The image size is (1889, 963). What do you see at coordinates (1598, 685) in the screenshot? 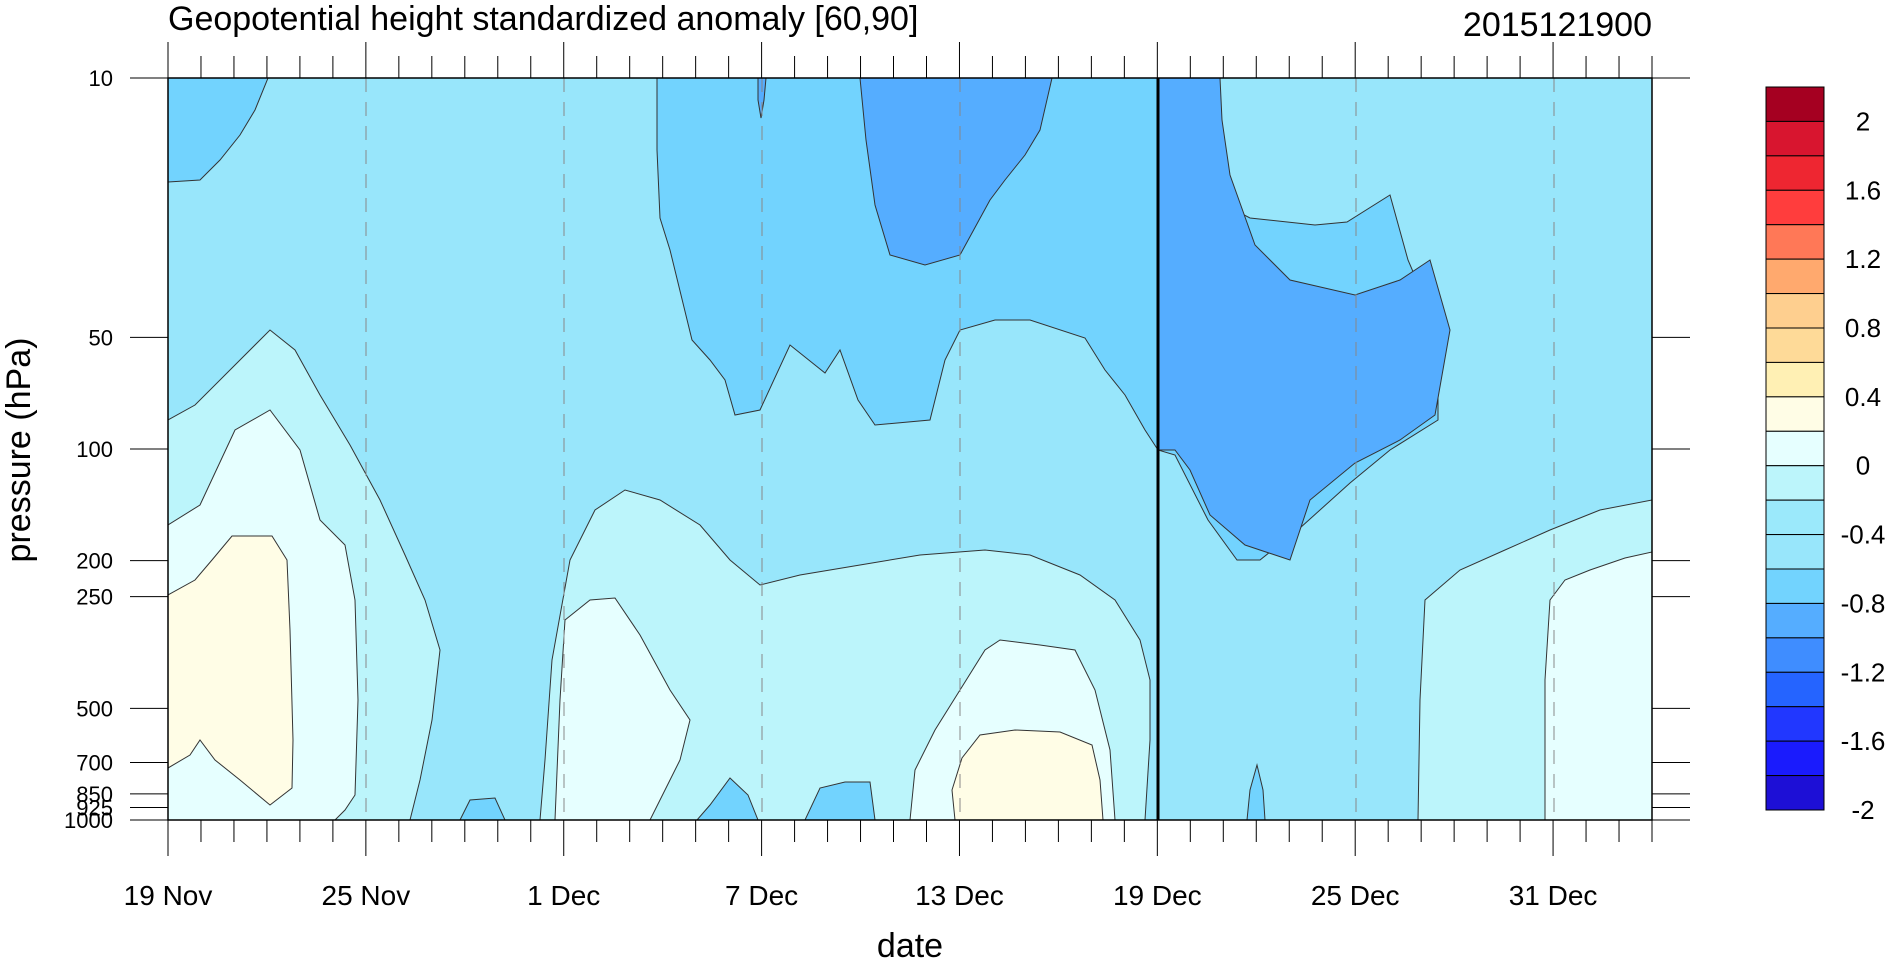
I see `contour-region-pale-right` at bounding box center [1598, 685].